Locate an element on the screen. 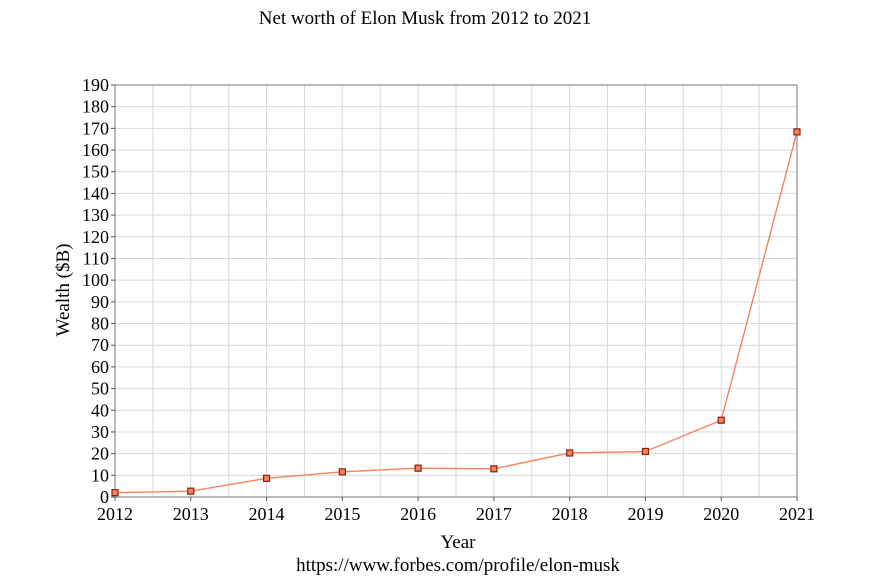 The height and width of the screenshot is (588, 870). y-axis-label: Wealth ($B) is located at coordinates (63, 290).